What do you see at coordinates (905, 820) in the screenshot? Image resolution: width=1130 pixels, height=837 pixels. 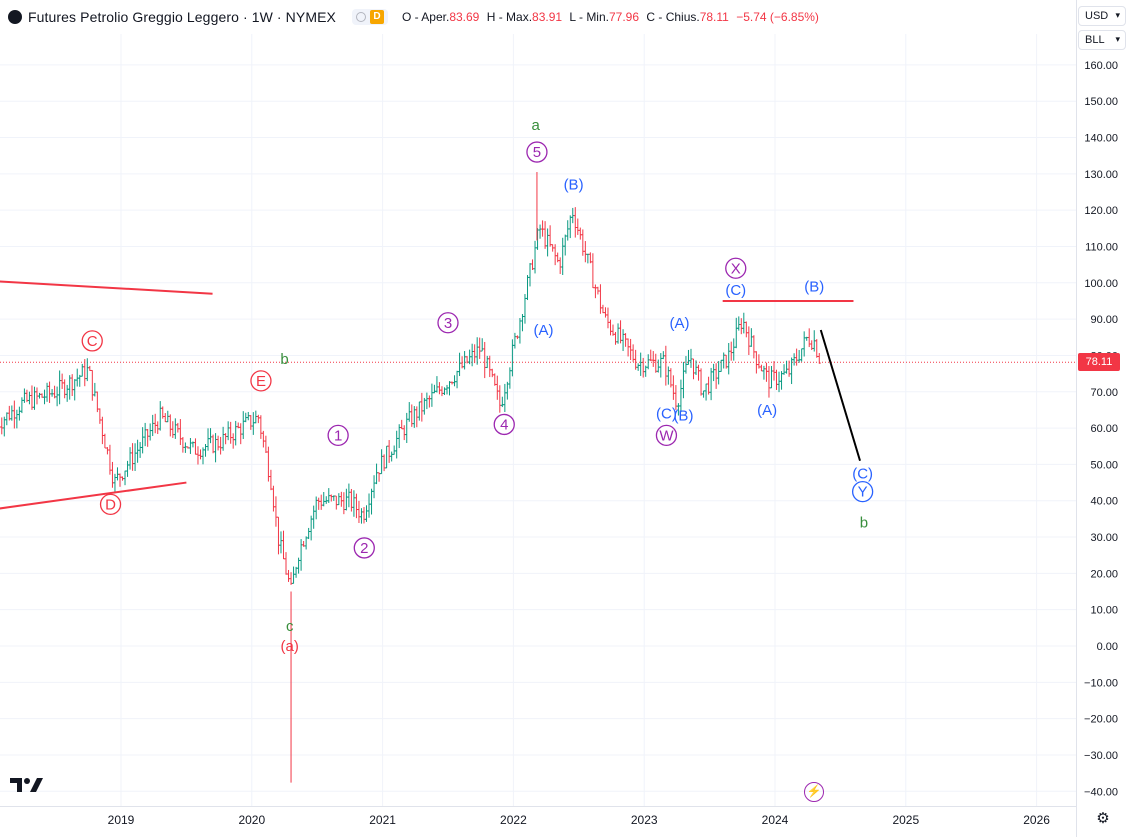 I see `x-tick-label: 2025` at bounding box center [905, 820].